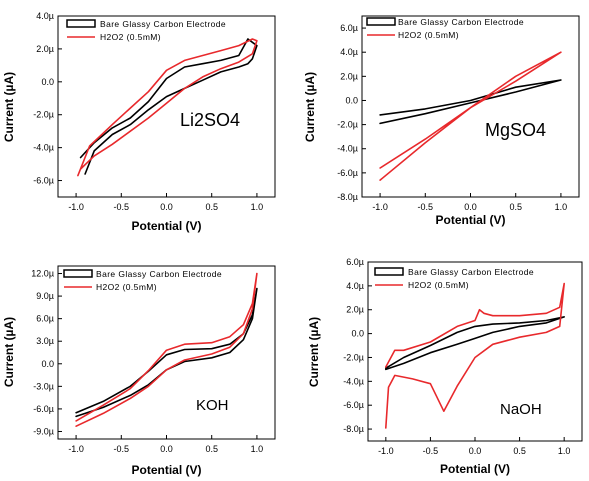 The height and width of the screenshot is (481, 589). I want to click on mgso4-y-tick-label: -2.0µ, so click(347, 125).